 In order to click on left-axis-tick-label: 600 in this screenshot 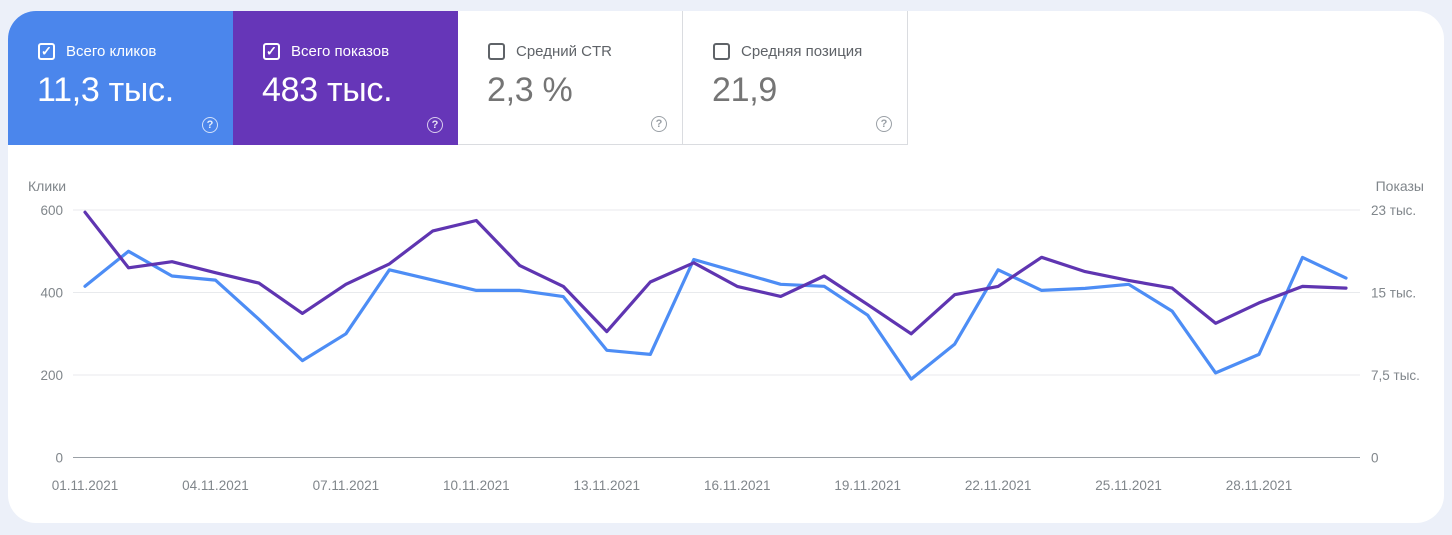, I will do `click(51, 210)`.